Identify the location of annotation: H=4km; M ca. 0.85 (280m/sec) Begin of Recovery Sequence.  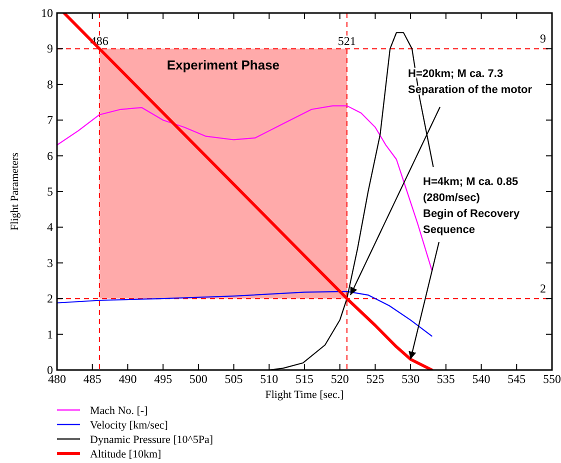
(471, 206).